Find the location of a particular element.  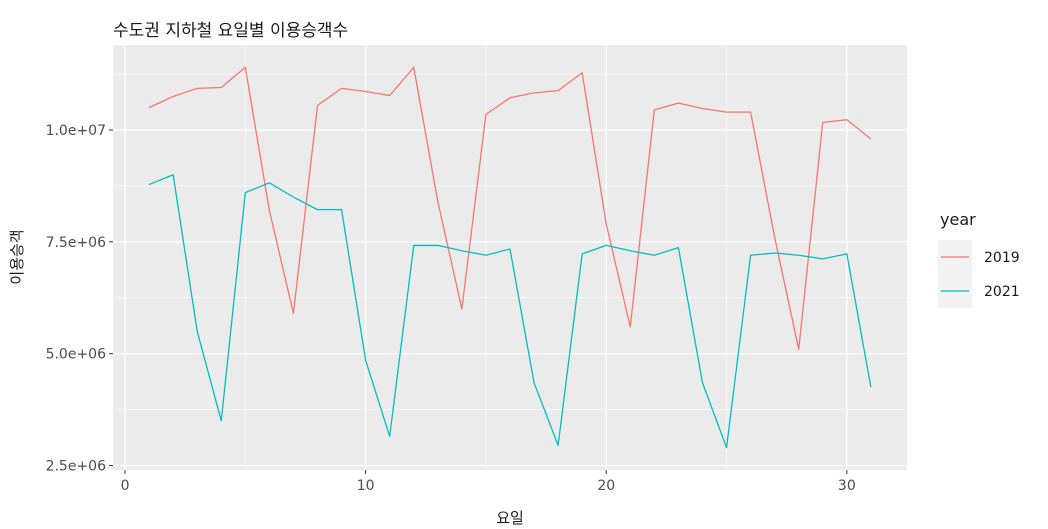

x-tick-label: 0 is located at coordinates (125, 486).